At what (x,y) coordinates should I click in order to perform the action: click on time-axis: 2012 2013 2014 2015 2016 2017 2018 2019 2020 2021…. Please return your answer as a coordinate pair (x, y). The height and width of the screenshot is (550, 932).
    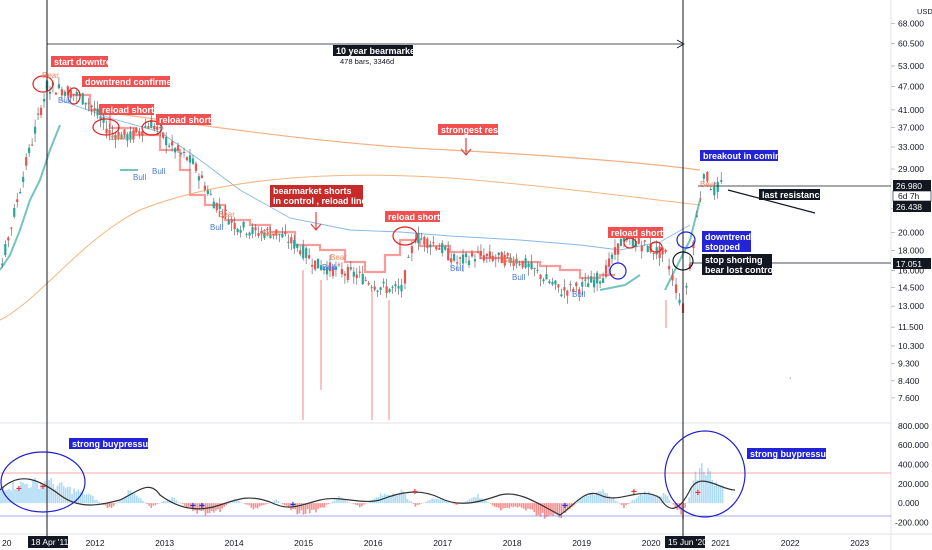
    Looking at the image, I should click on (435, 543).